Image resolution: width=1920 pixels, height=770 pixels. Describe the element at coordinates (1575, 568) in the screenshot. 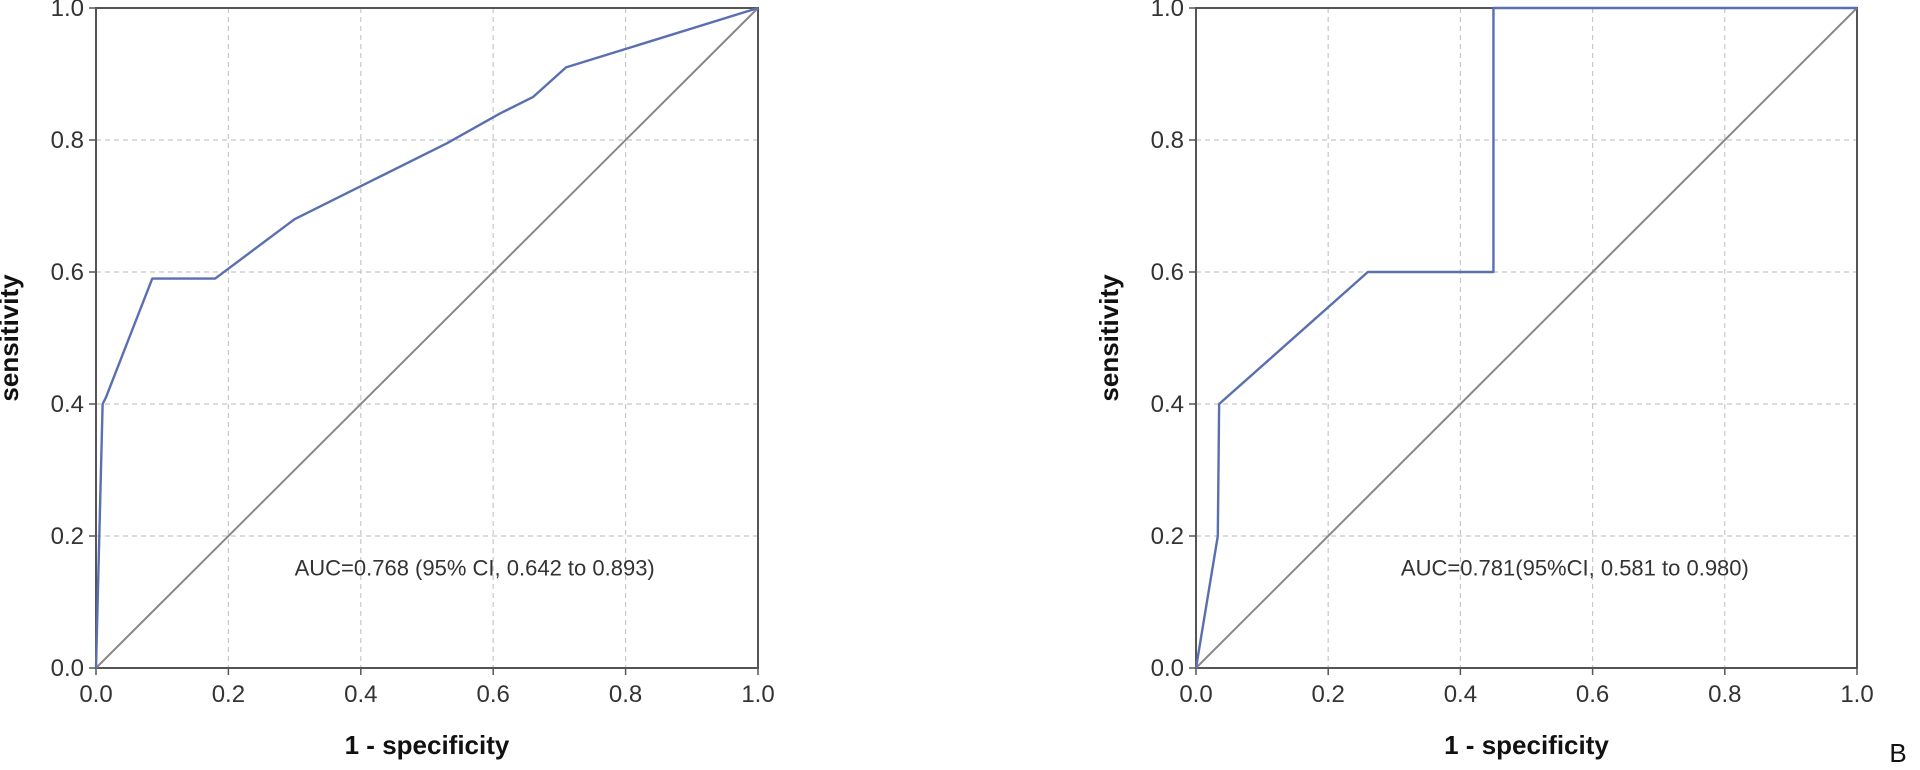

I see `auc-annotation: AUC=0.781(95%CI, 0.581 to 0.980)` at that location.